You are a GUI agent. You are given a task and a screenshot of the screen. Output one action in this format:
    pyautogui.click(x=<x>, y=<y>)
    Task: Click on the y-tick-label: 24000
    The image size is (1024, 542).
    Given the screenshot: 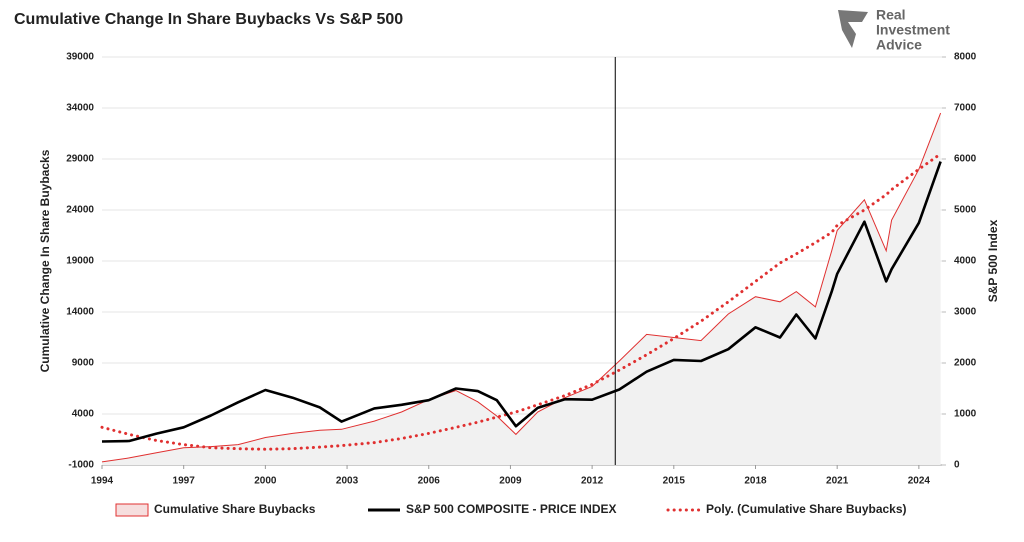 What is the action you would take?
    pyautogui.click(x=80, y=210)
    